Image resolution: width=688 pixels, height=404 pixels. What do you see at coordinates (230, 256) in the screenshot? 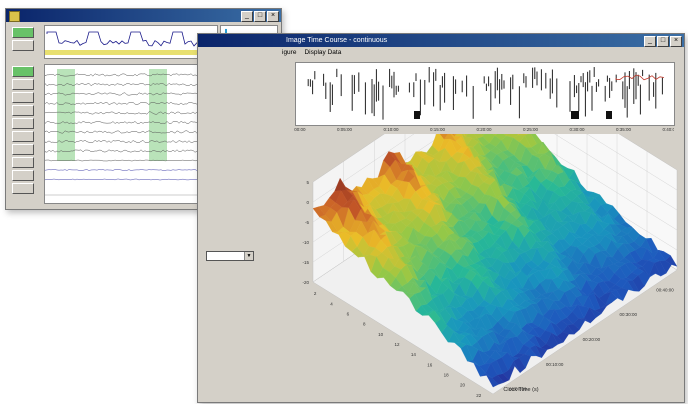
I see `channel-selector: ▼` at bounding box center [230, 256].